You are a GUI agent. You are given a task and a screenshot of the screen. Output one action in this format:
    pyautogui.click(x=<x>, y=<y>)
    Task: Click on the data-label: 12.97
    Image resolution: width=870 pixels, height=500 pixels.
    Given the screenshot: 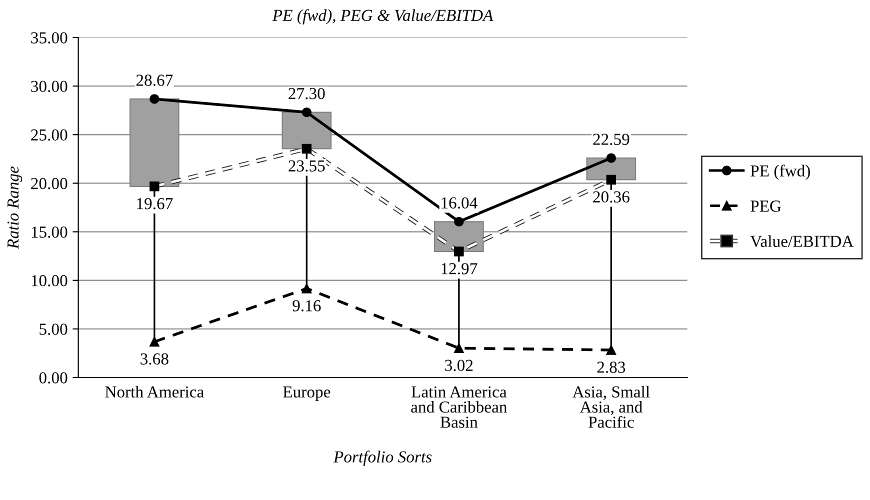 What is the action you would take?
    pyautogui.click(x=460, y=268)
    